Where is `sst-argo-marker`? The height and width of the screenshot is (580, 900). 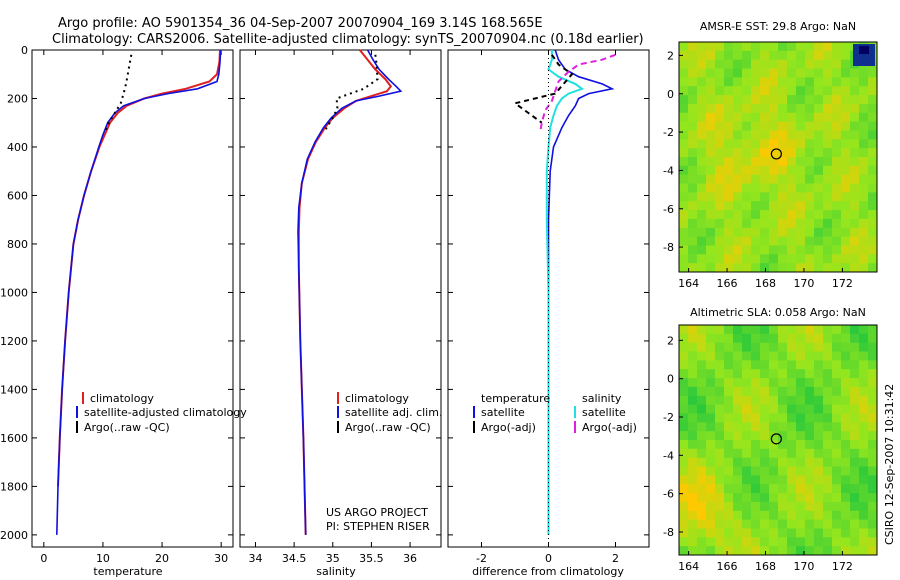 sst-argo-marker is located at coordinates (776, 154).